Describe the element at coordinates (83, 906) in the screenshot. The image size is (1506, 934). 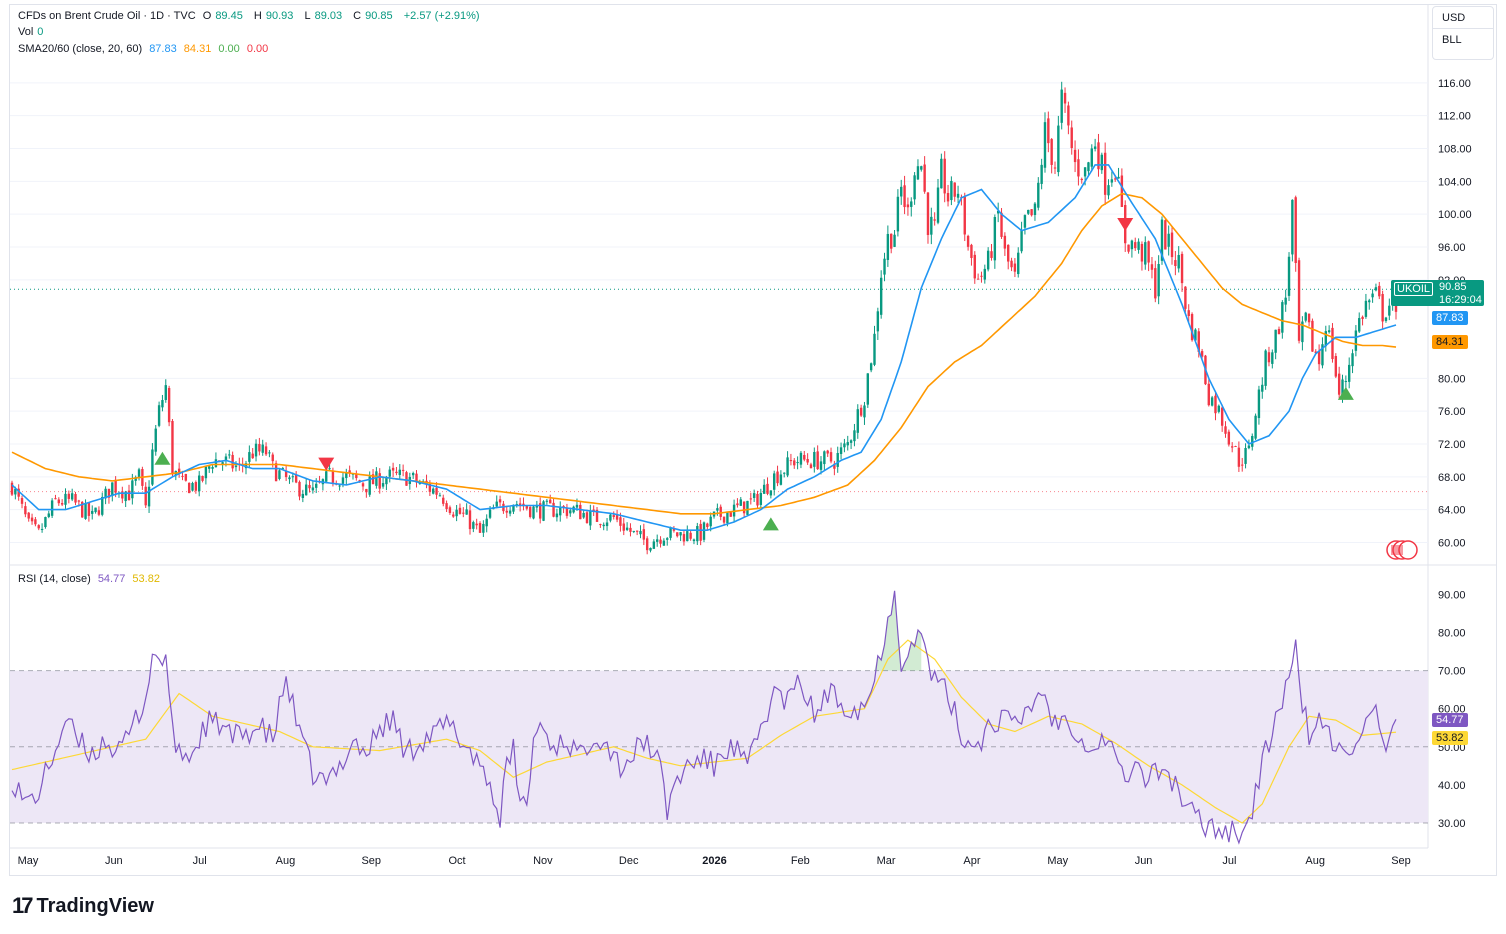
I see `tradingview-logo: 17 TradingView` at that location.